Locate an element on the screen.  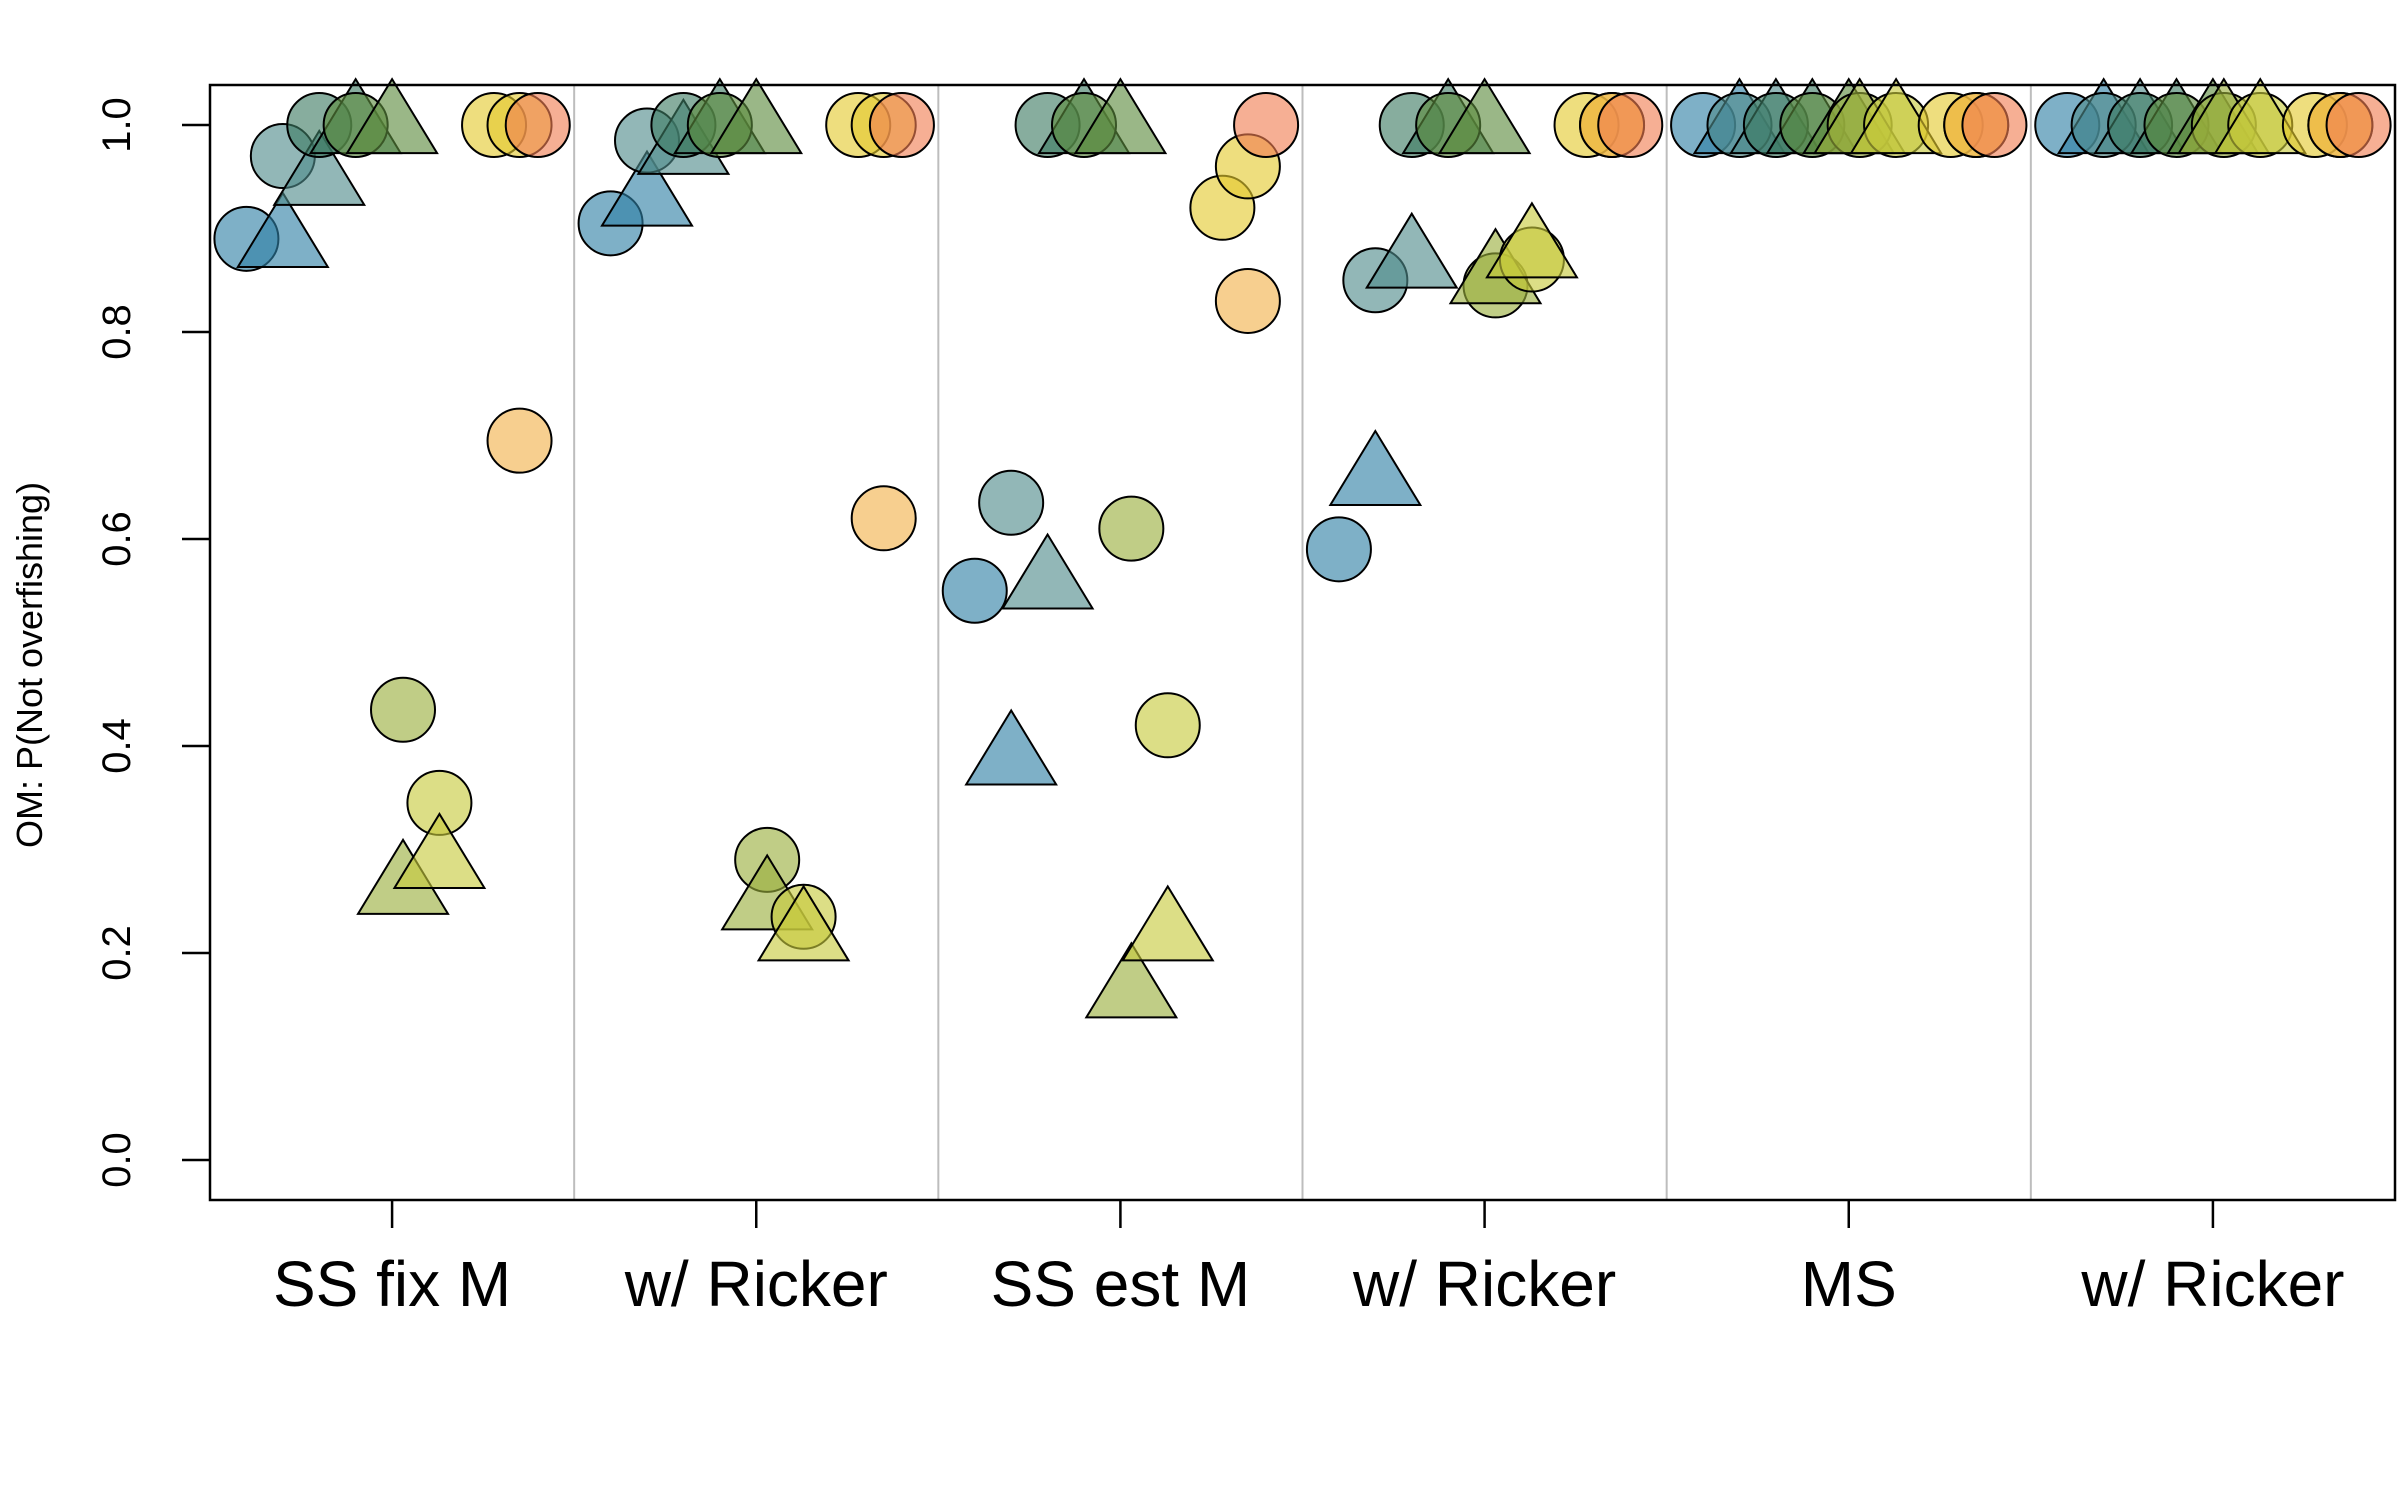
y-tick-label: 0.8 is located at coordinates (117, 332).